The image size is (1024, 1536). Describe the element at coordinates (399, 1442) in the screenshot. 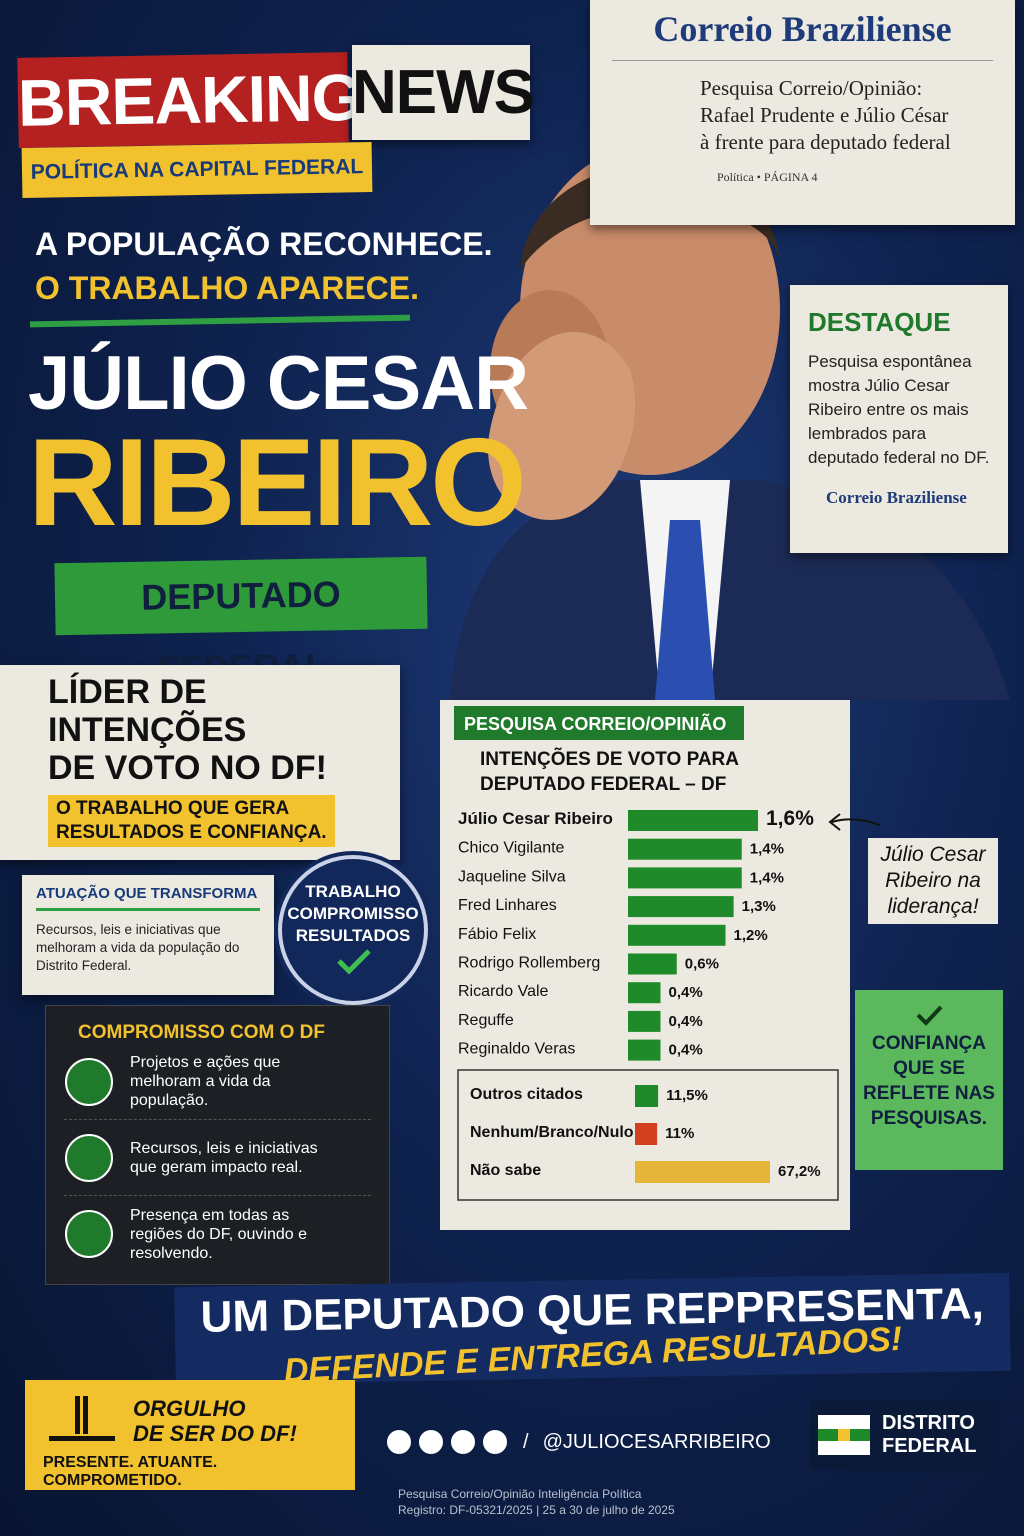

I see `instagram-icon` at that location.